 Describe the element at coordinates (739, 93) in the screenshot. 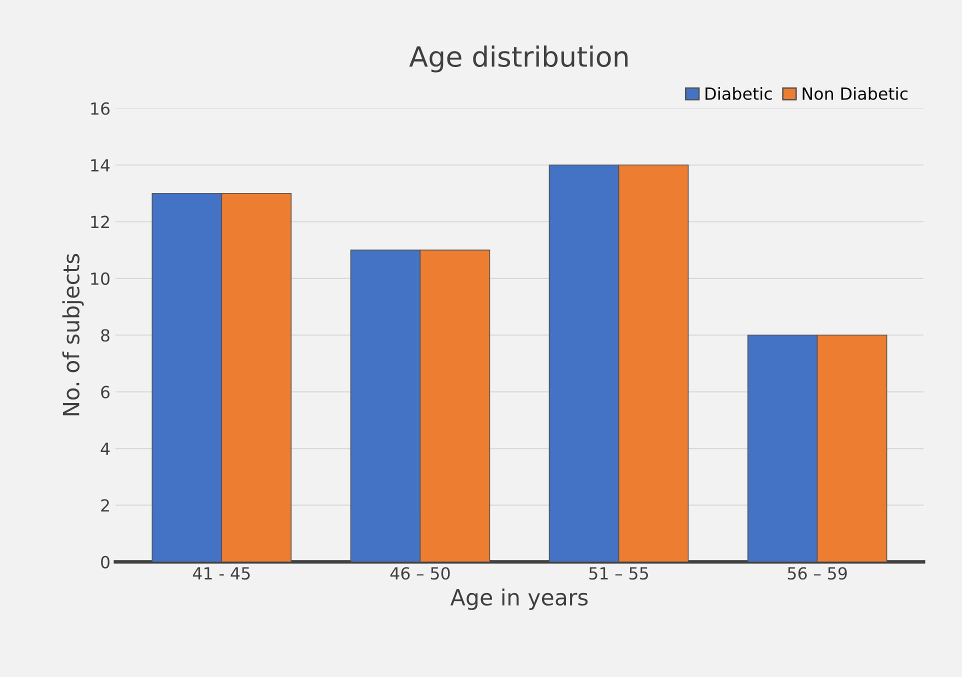

I see `legend-label: Diabetic` at that location.